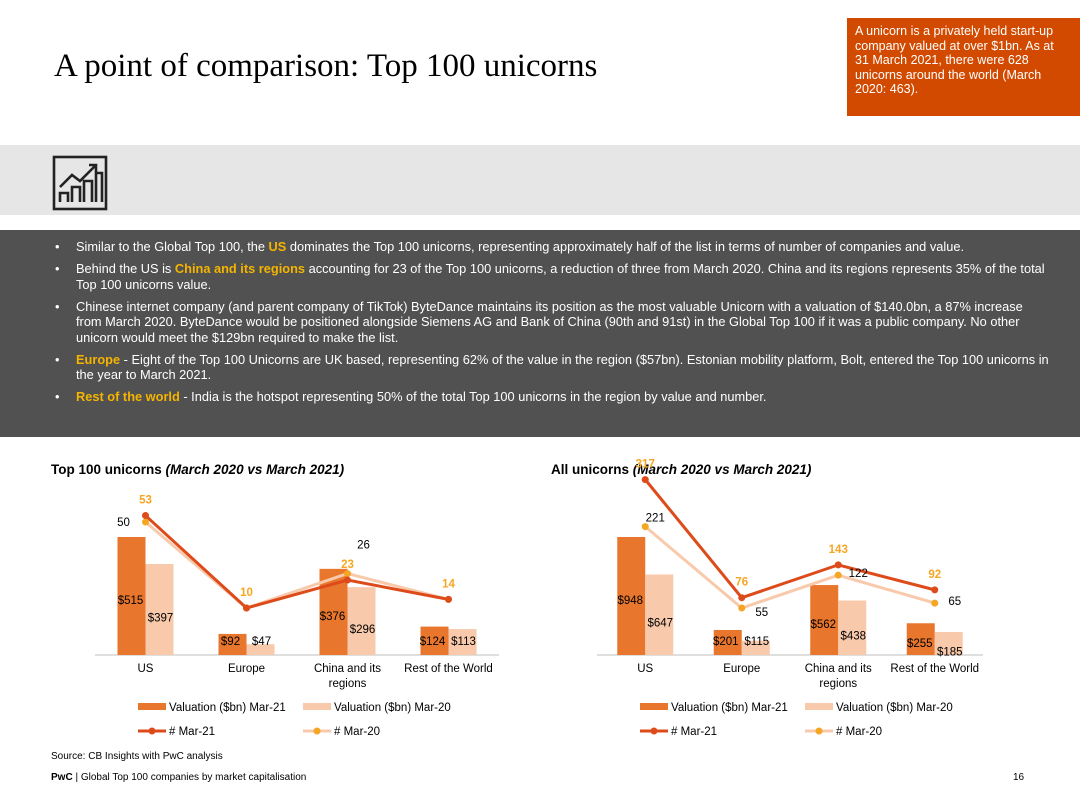 The width and height of the screenshot is (1080, 810). I want to click on page-number: 16, so click(1019, 777).